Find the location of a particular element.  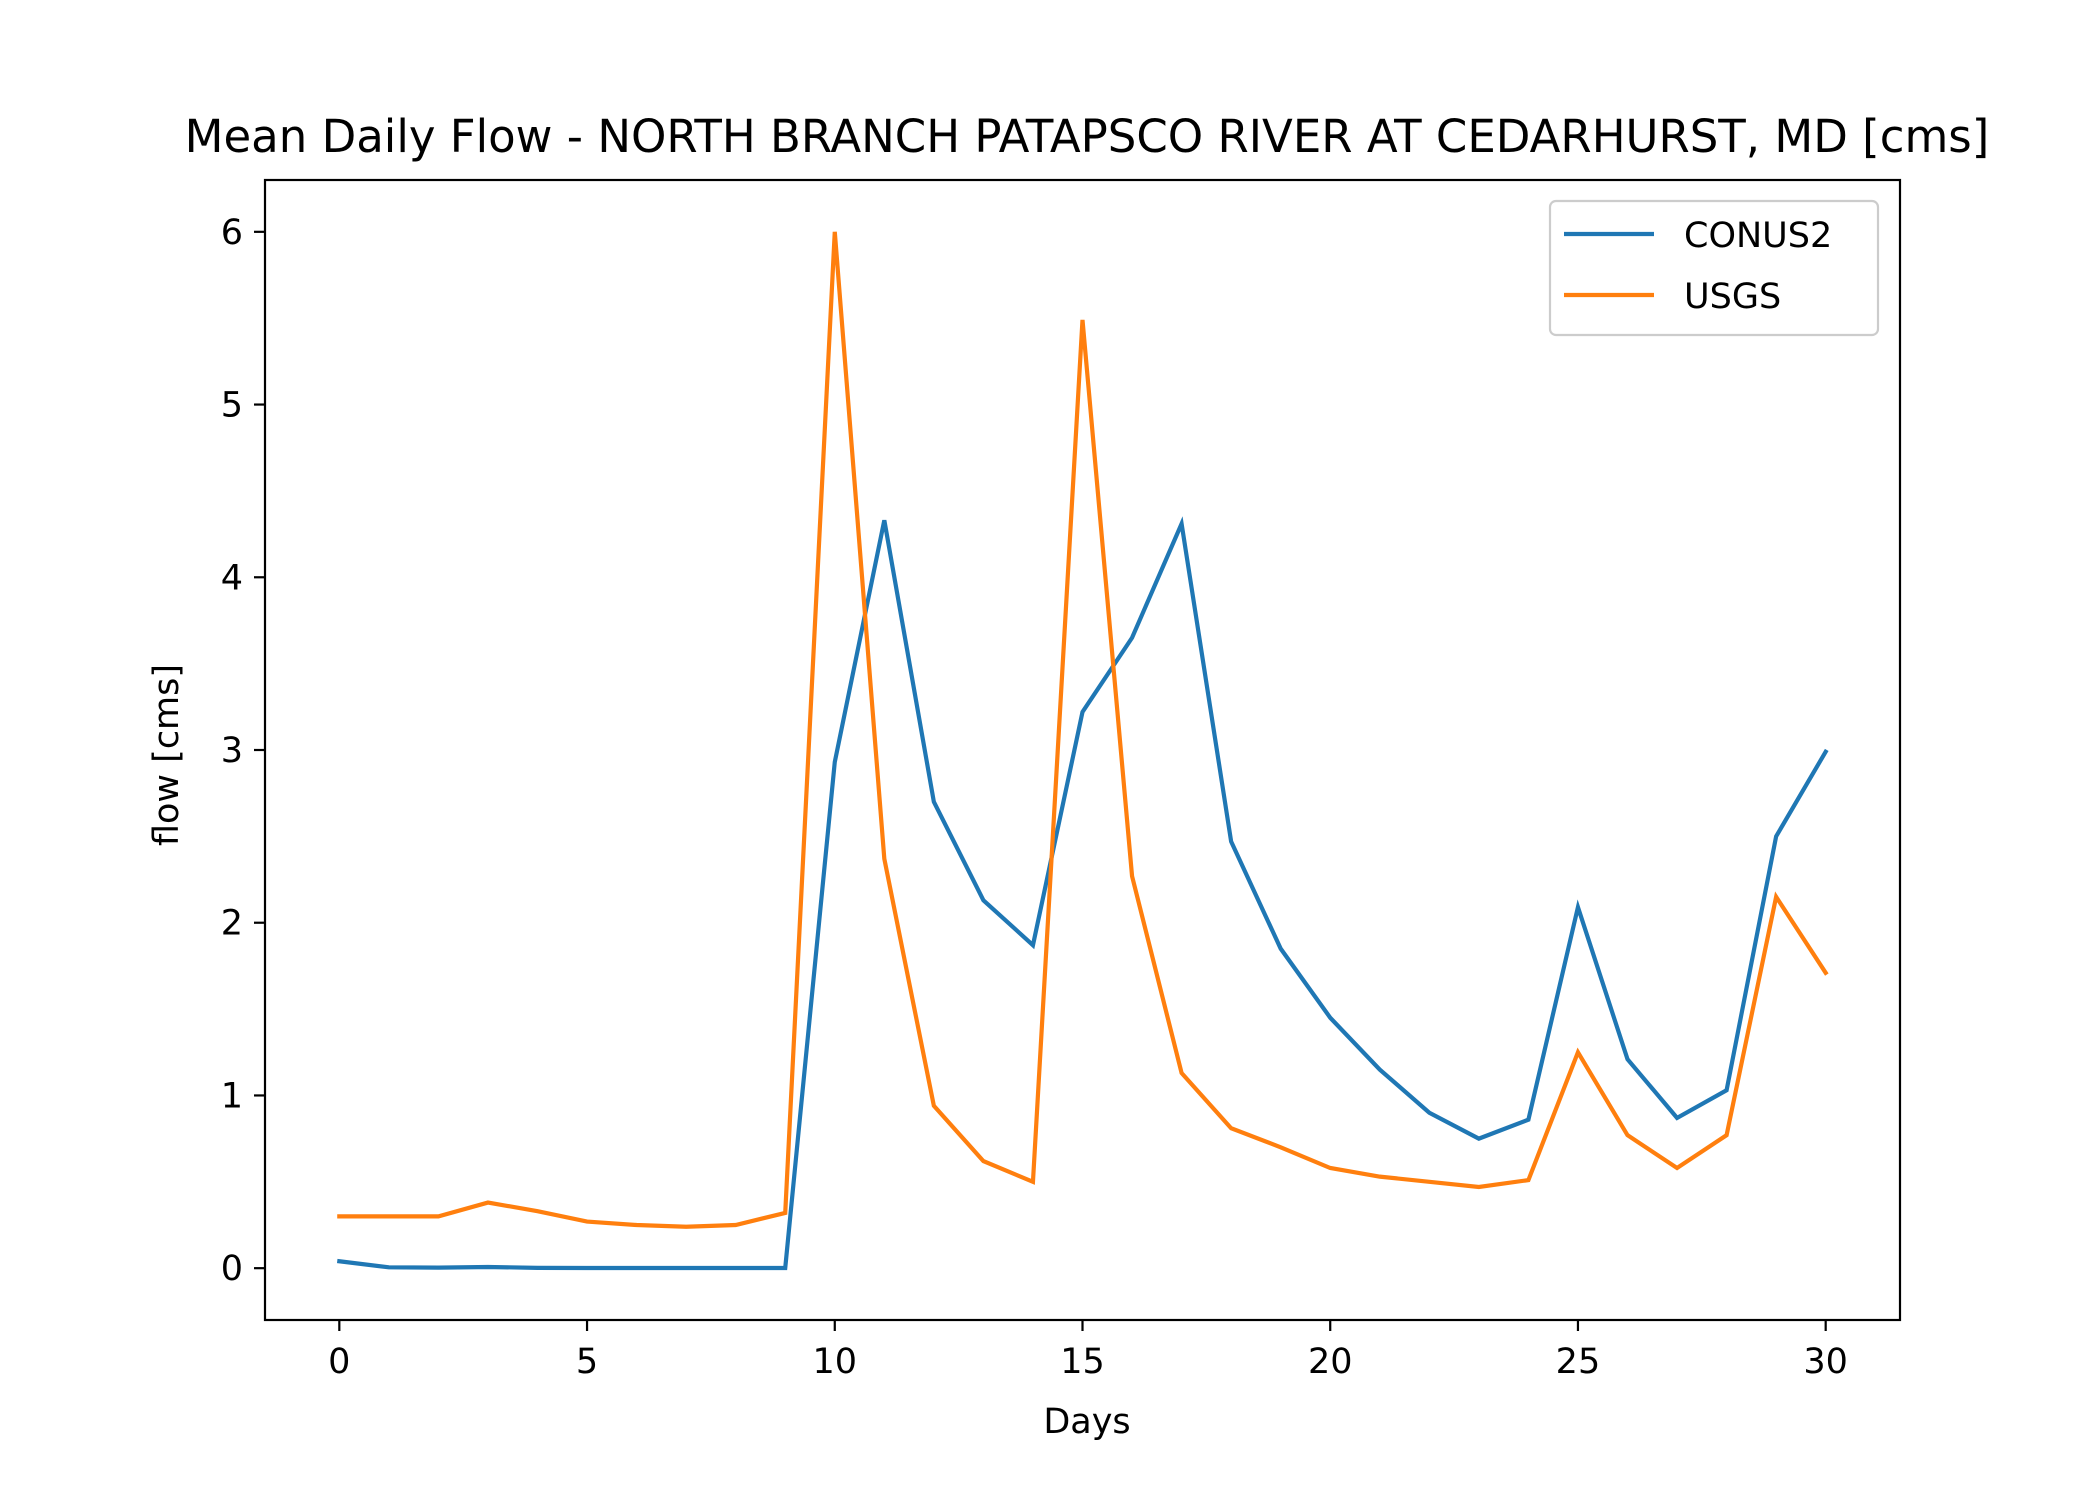

legend-label-conus2: CONUS2 is located at coordinates (1758, 236).